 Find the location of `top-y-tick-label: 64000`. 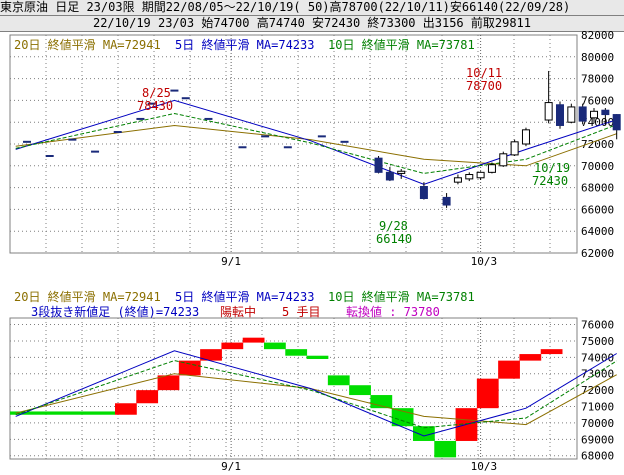

top-y-tick-label: 64000 is located at coordinates (597, 231).